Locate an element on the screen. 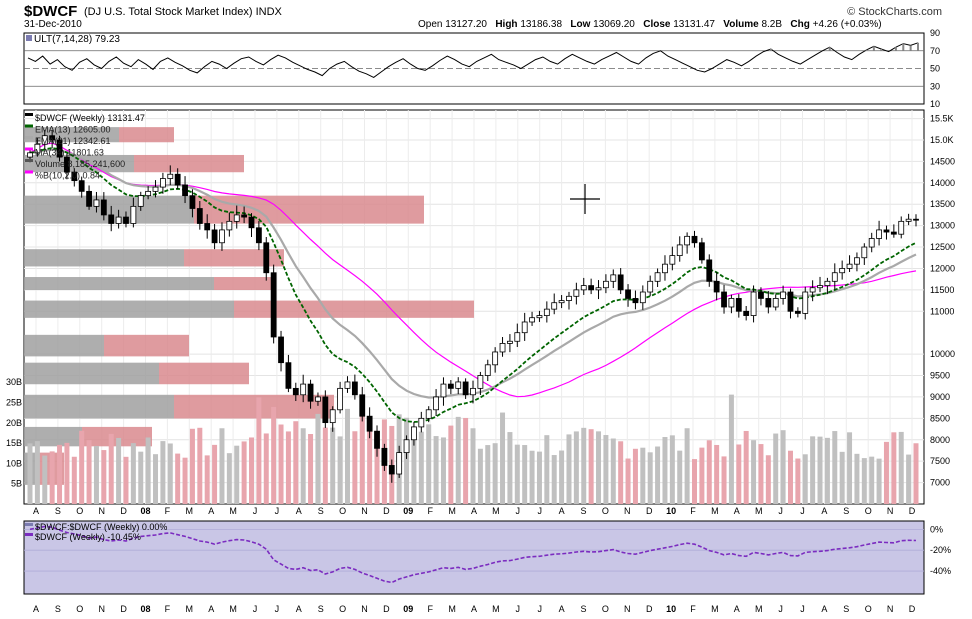 The height and width of the screenshot is (619, 972). close-value: 13131.47 is located at coordinates (694, 24).